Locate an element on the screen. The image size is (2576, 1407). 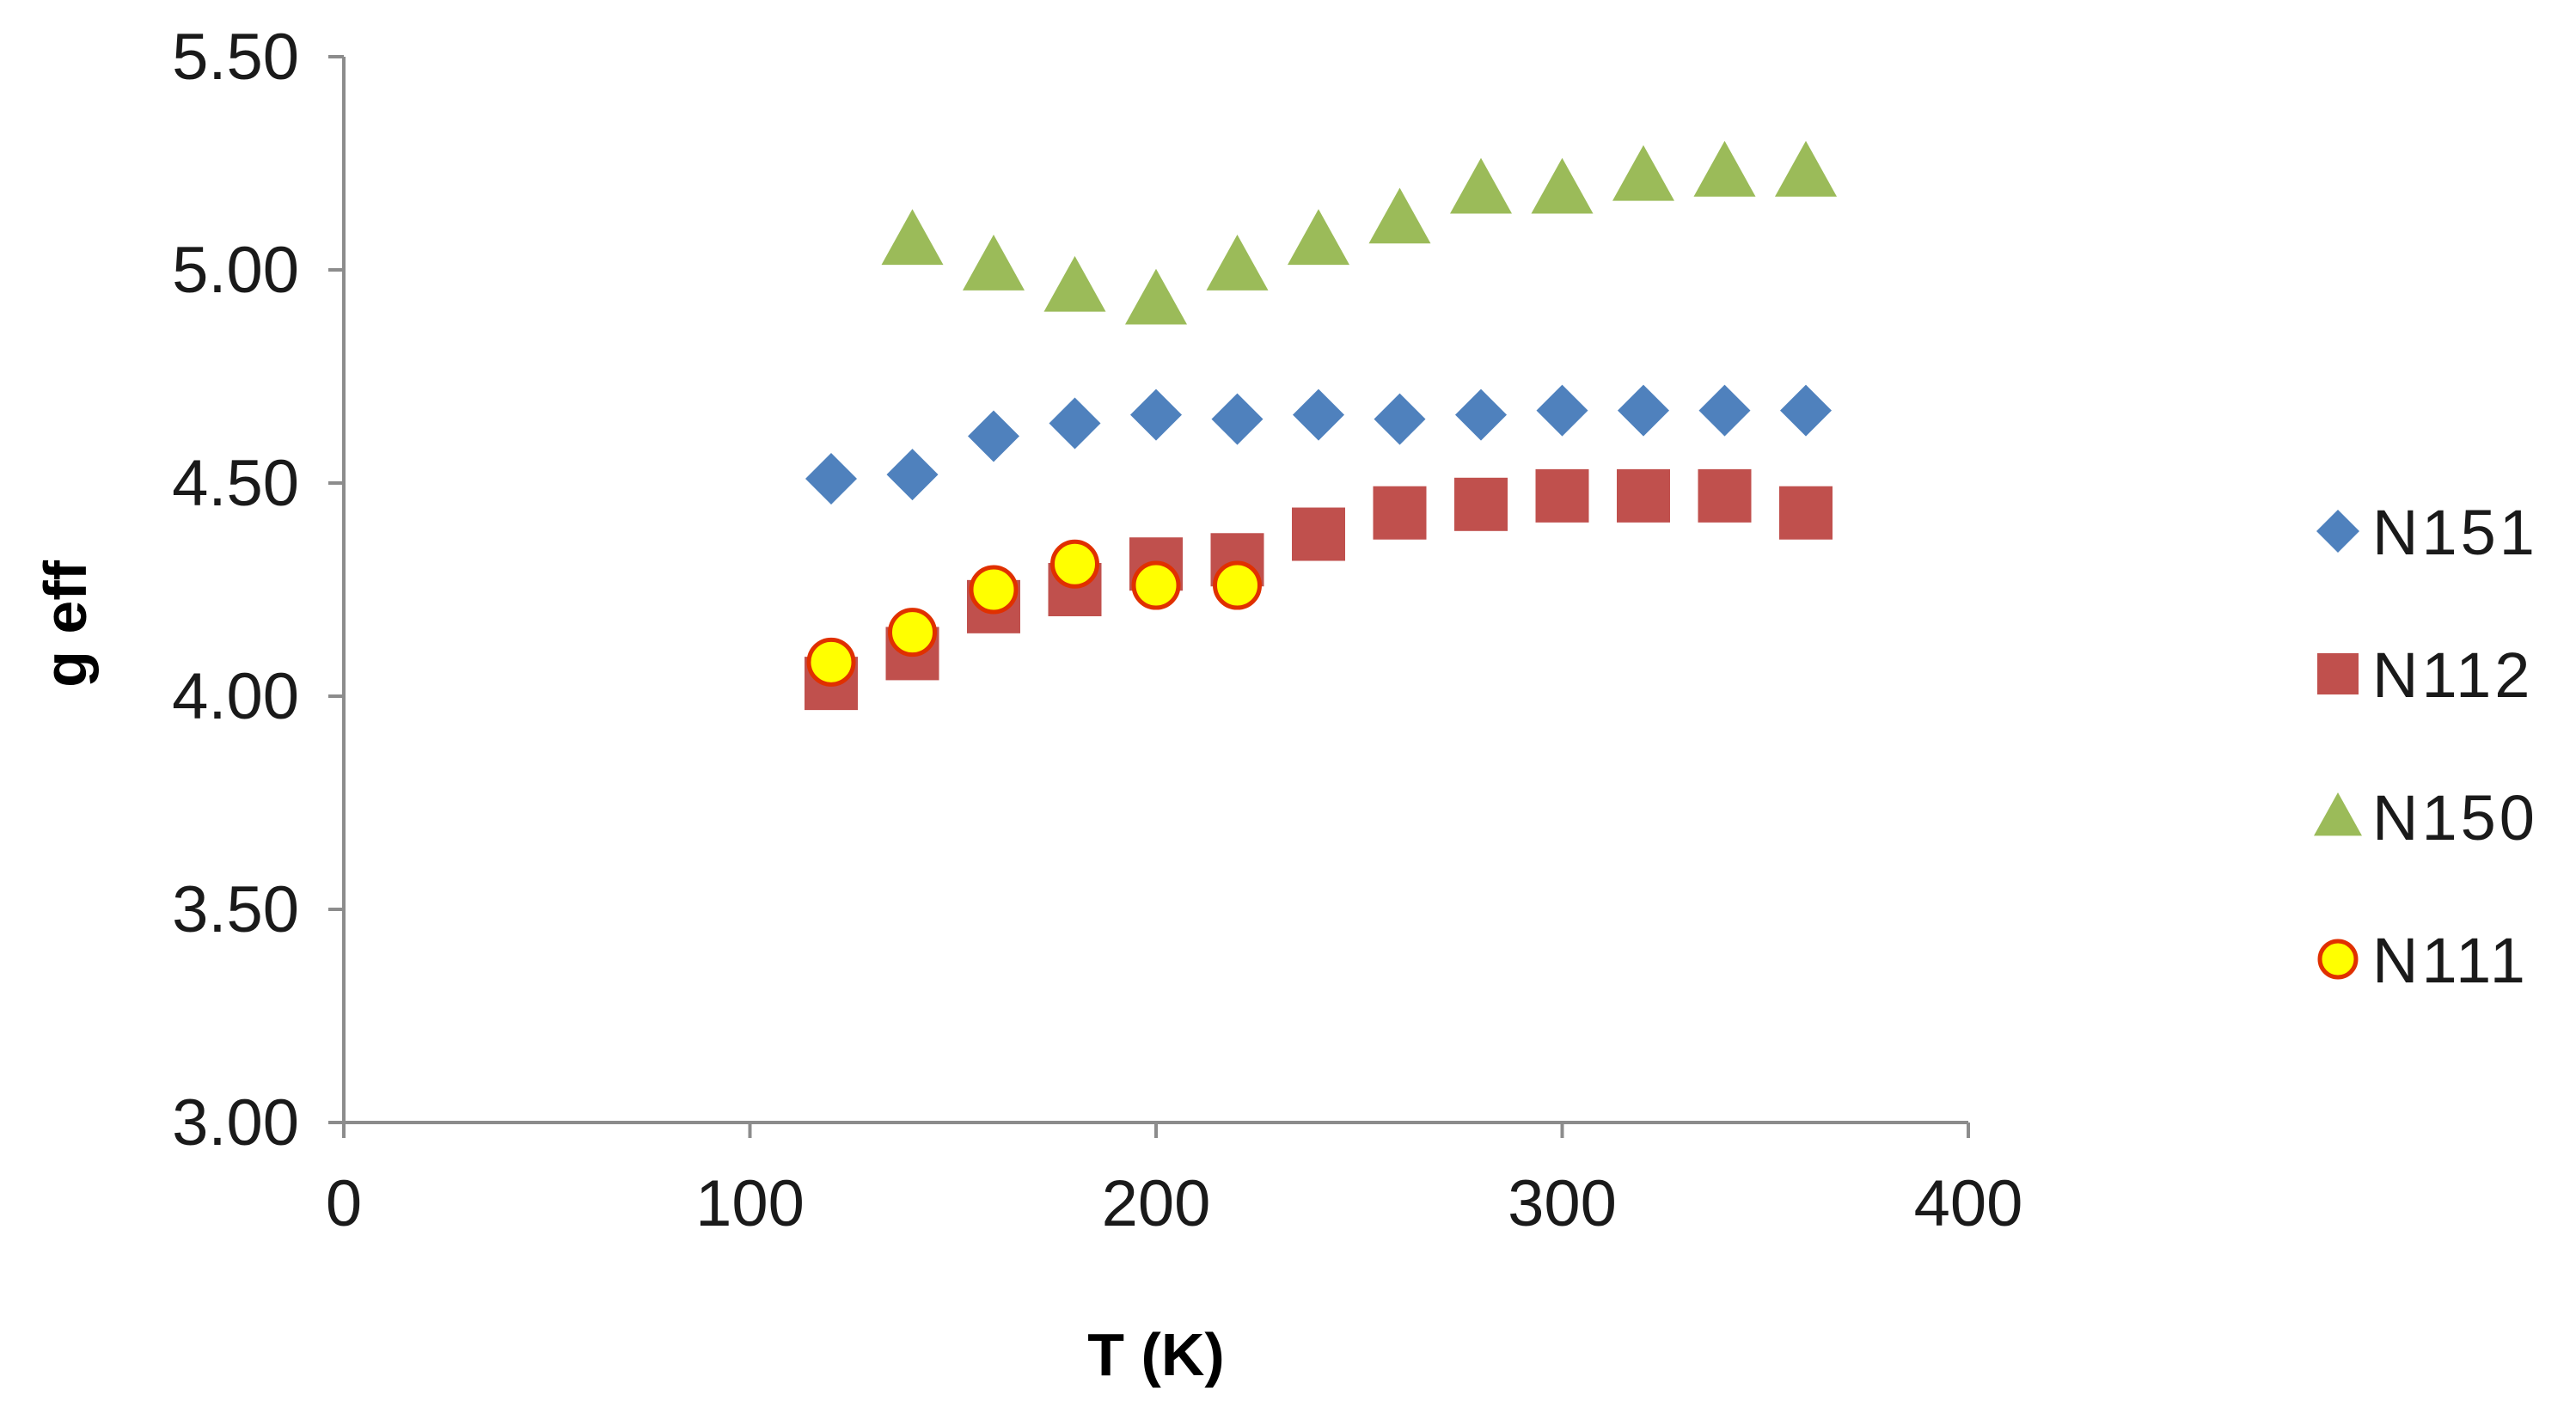
legend-label-n112: N112 is located at coordinates (2452, 675).